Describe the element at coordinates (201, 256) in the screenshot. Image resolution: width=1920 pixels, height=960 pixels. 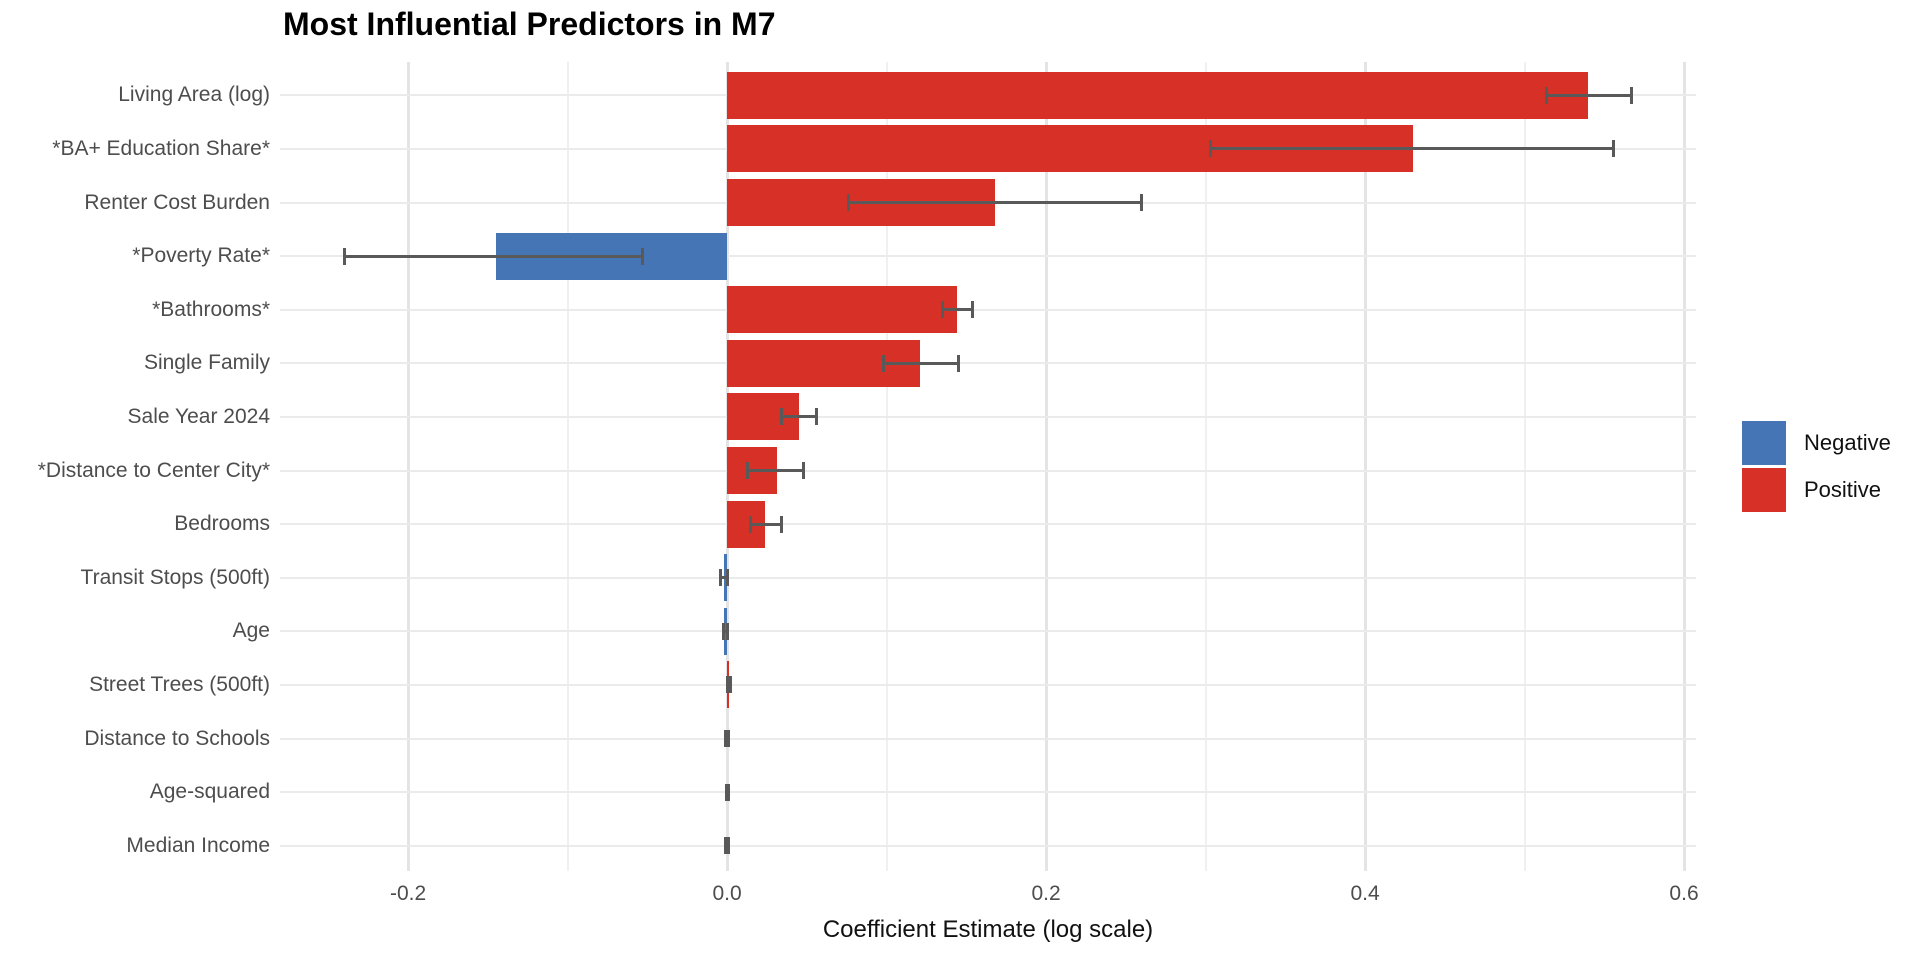
I see `y-axis-label: *Poverty Rate*` at that location.